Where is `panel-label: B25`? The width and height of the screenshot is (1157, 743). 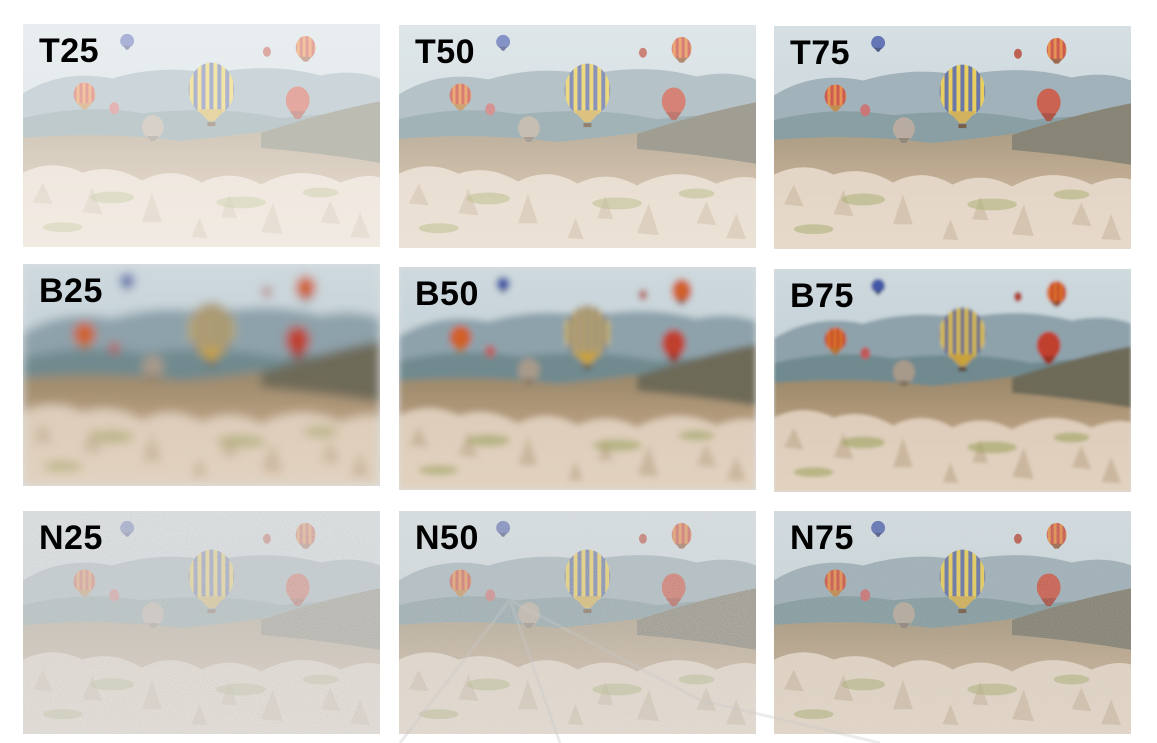 panel-label: B25 is located at coordinates (71, 291).